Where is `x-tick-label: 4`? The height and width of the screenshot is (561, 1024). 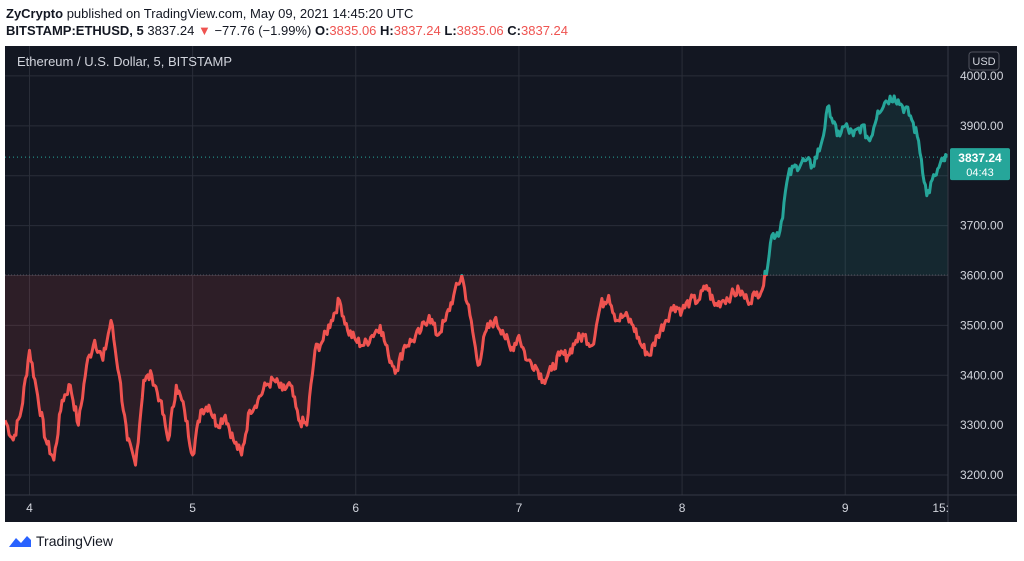
x-tick-label: 4 is located at coordinates (29, 508).